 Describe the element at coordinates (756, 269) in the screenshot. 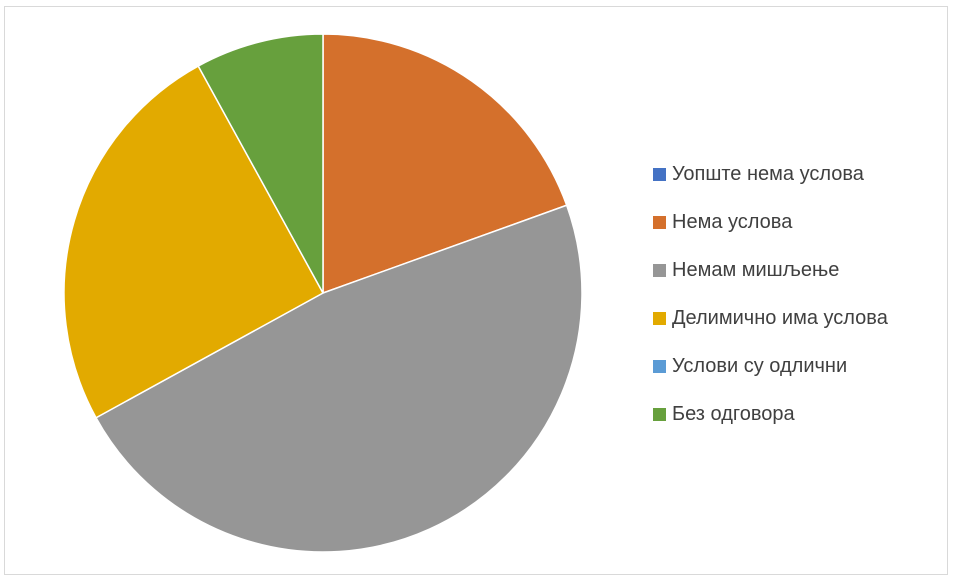

I see `legend-label-2: Немам мишљење` at that location.